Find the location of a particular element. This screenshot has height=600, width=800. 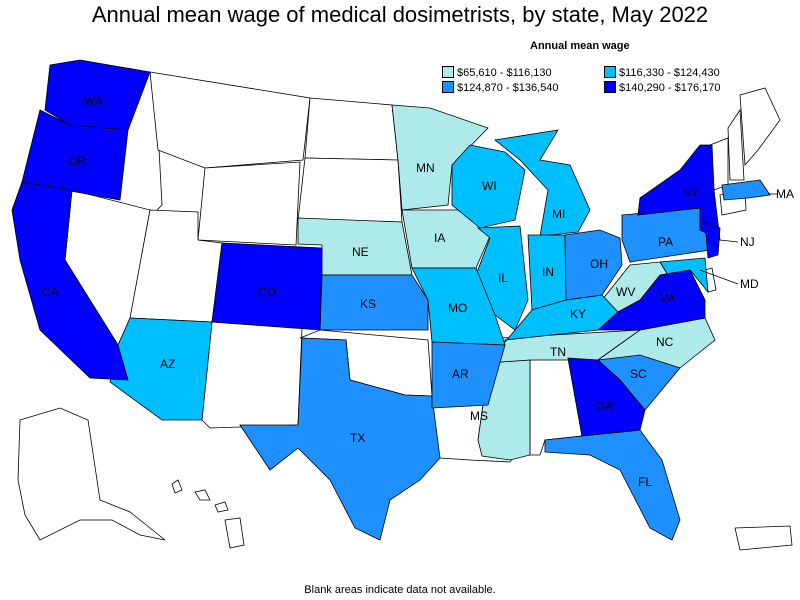

label-MD: MD is located at coordinates (749, 284).